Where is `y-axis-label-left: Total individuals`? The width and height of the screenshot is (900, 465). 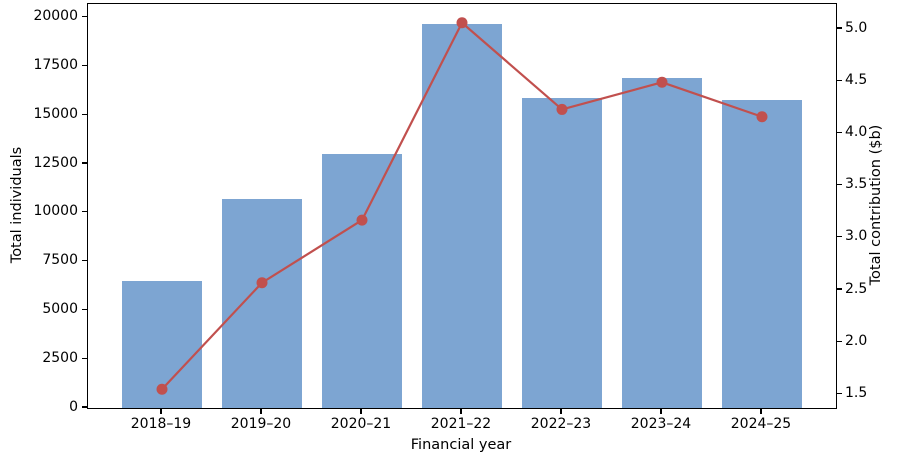 y-axis-label-left: Total individuals is located at coordinates (17, 205).